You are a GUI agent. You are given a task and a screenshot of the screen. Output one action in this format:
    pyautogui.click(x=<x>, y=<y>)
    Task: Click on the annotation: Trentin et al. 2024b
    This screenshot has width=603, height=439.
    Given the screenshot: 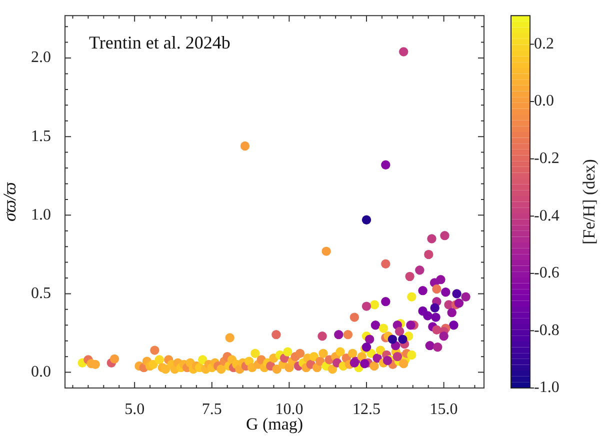 What is the action you would take?
    pyautogui.click(x=159, y=42)
    